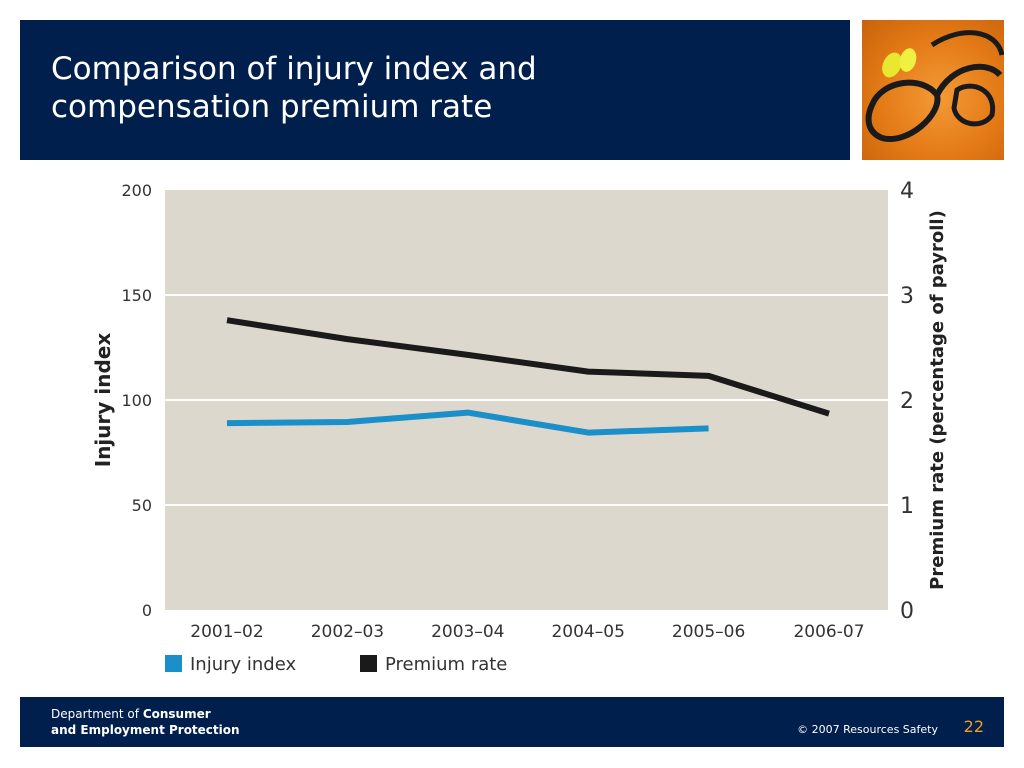 The image size is (1024, 768). I want to click on x-tick-label: 2006-07, so click(828, 632).